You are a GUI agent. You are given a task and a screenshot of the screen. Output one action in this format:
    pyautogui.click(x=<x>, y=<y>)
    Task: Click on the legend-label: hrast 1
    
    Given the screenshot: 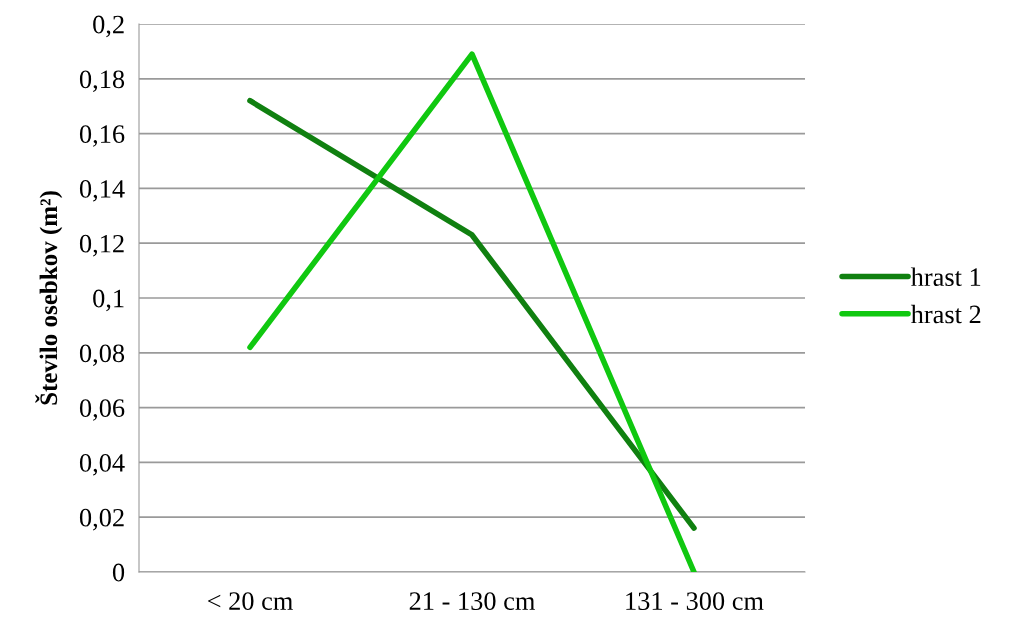 What is the action you would take?
    pyautogui.click(x=945, y=277)
    